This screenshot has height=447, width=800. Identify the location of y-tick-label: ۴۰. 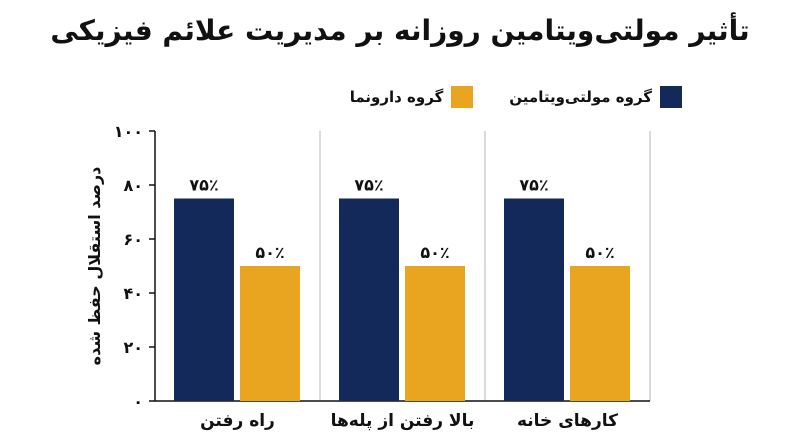
(133, 293).